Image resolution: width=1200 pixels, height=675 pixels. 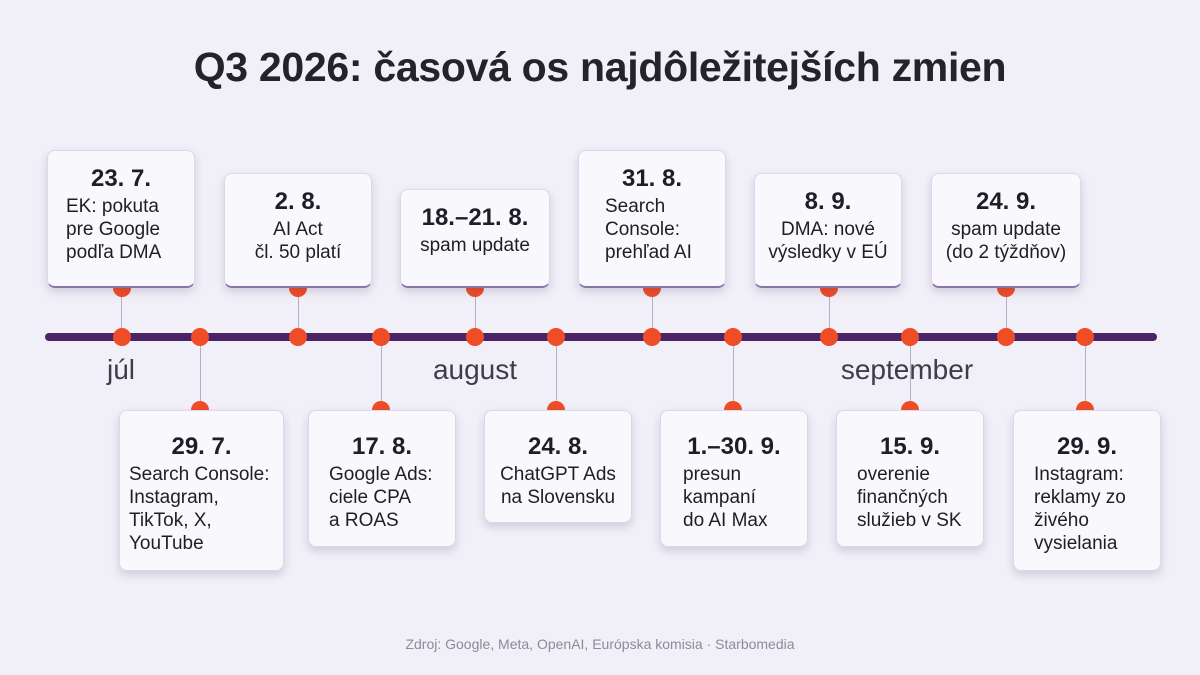 I want to click on month-label-august: august, so click(x=475, y=369).